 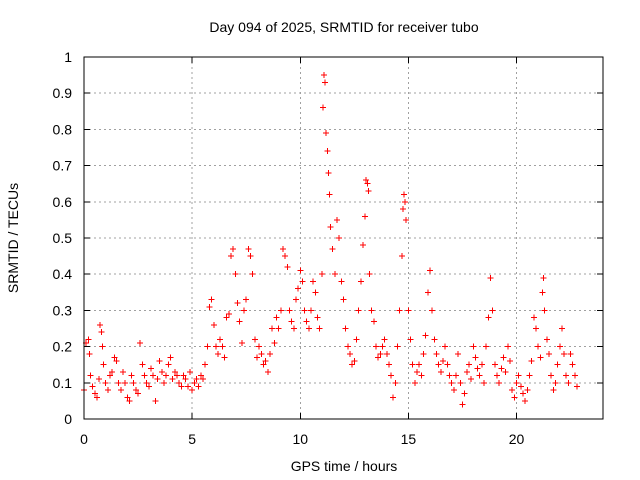 I want to click on y-tick-label-6: 0.6, so click(x=63, y=202).